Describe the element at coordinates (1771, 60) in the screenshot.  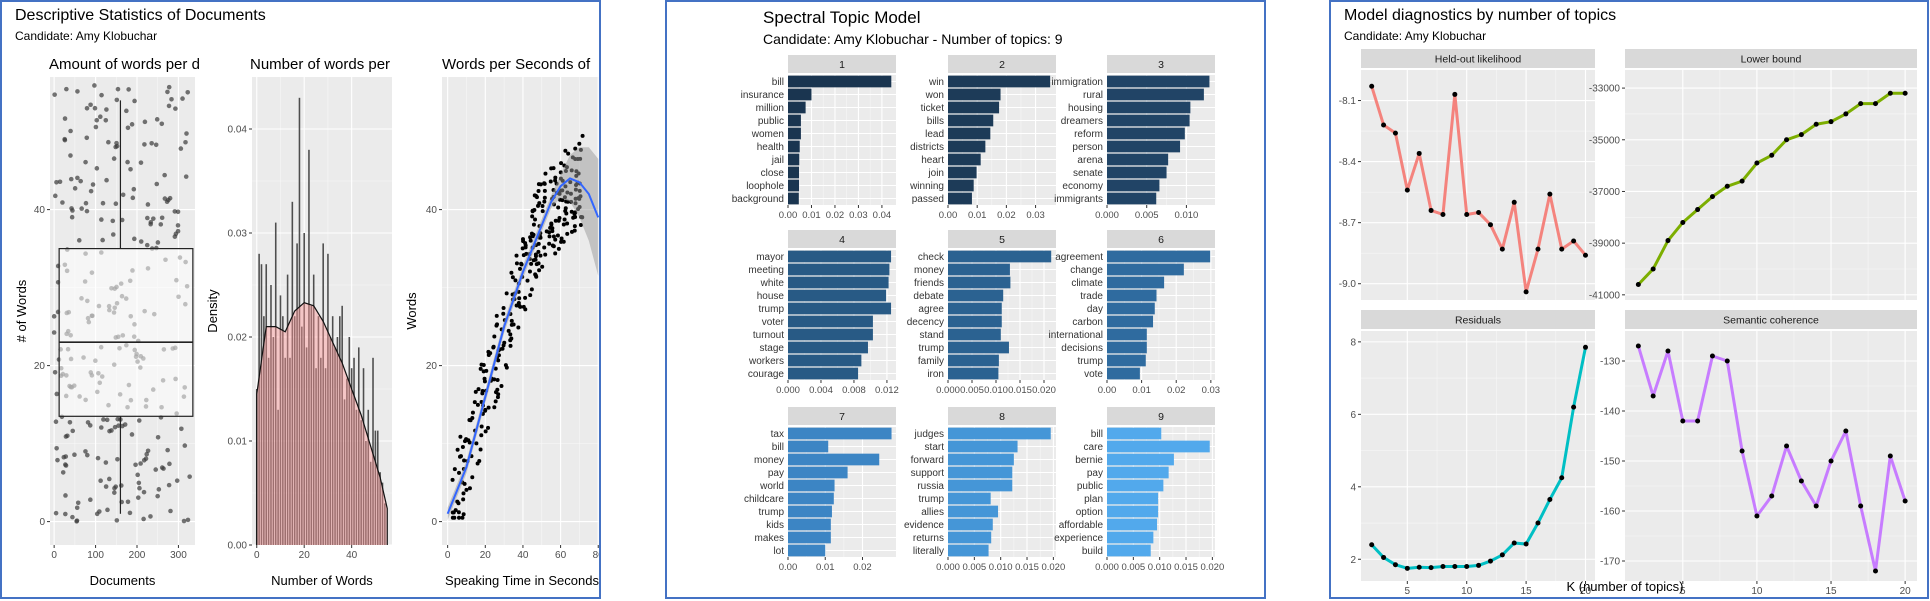
I see `facet-label: Lower bound` at that location.